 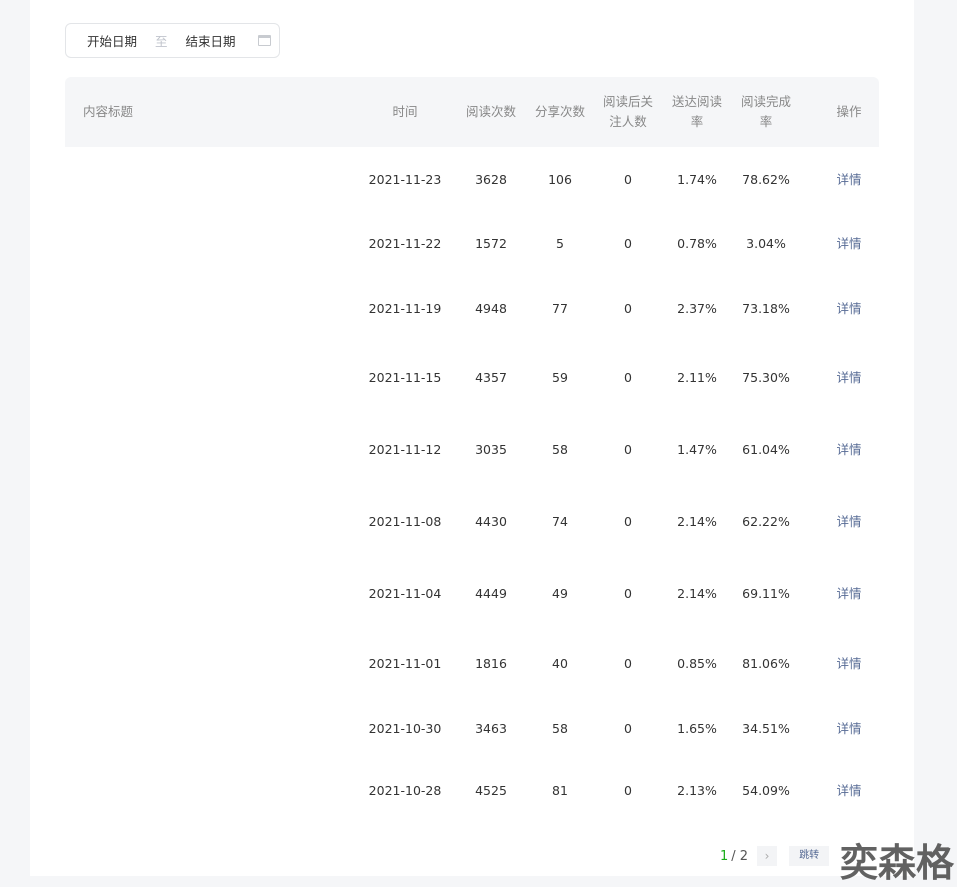 I want to click on cell-reads: 3463, so click(x=491, y=728).